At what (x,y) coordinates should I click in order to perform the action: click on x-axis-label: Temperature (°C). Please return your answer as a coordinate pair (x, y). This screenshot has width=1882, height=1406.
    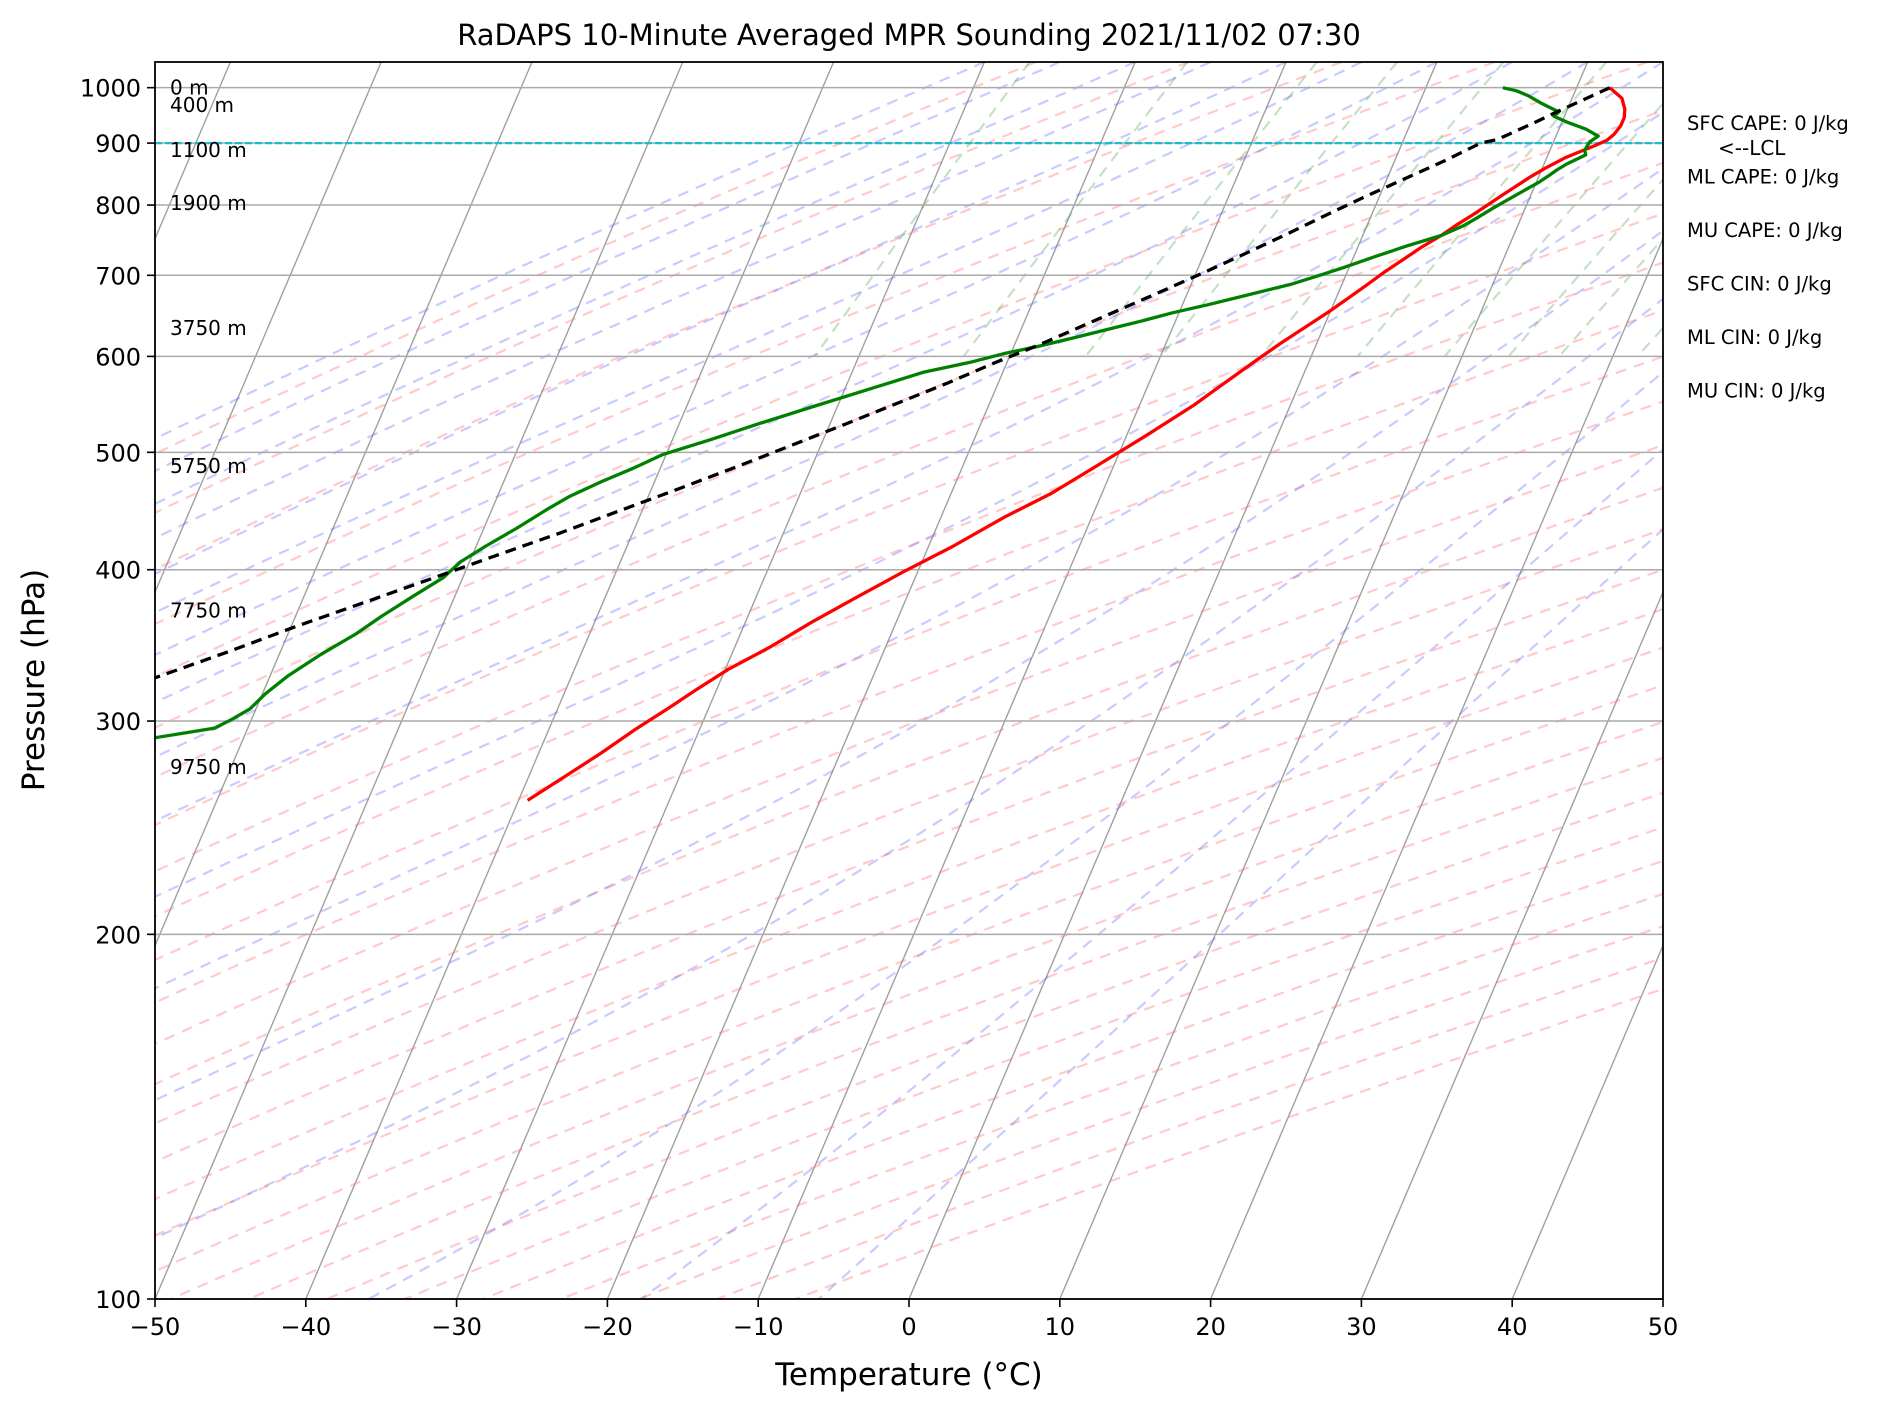
    Looking at the image, I should click on (908, 1375).